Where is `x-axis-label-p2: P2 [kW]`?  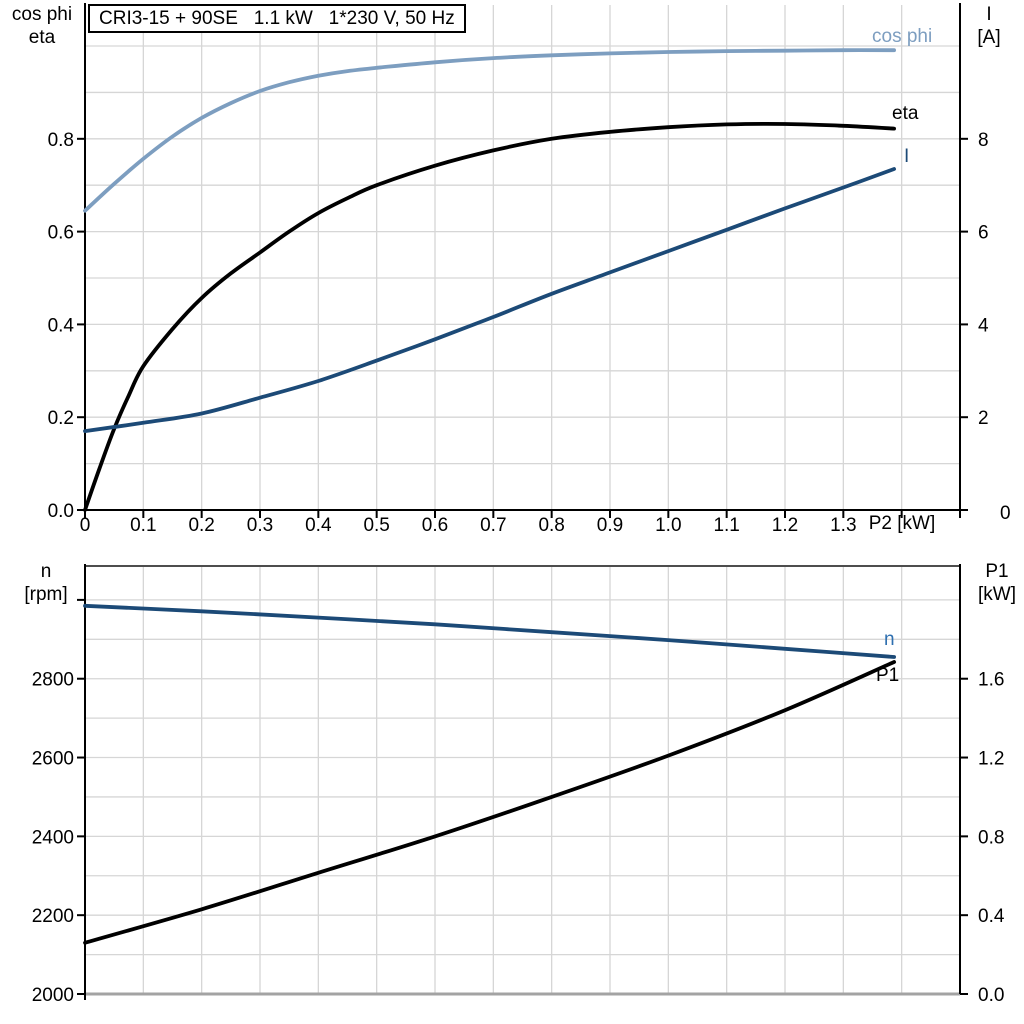
x-axis-label-p2: P2 [kW] is located at coordinates (902, 523).